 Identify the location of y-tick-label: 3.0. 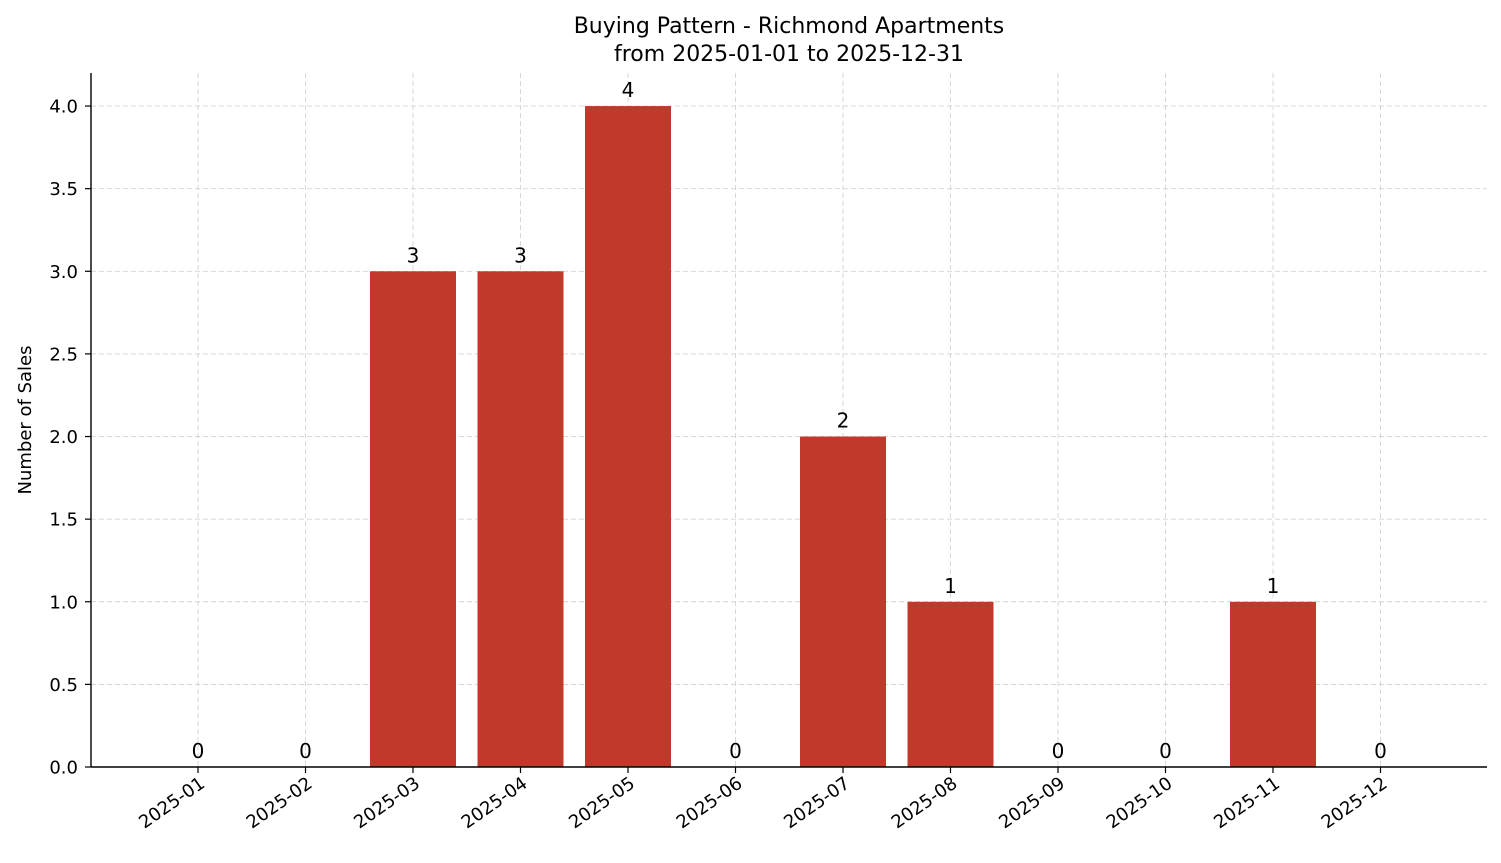
(63, 272).